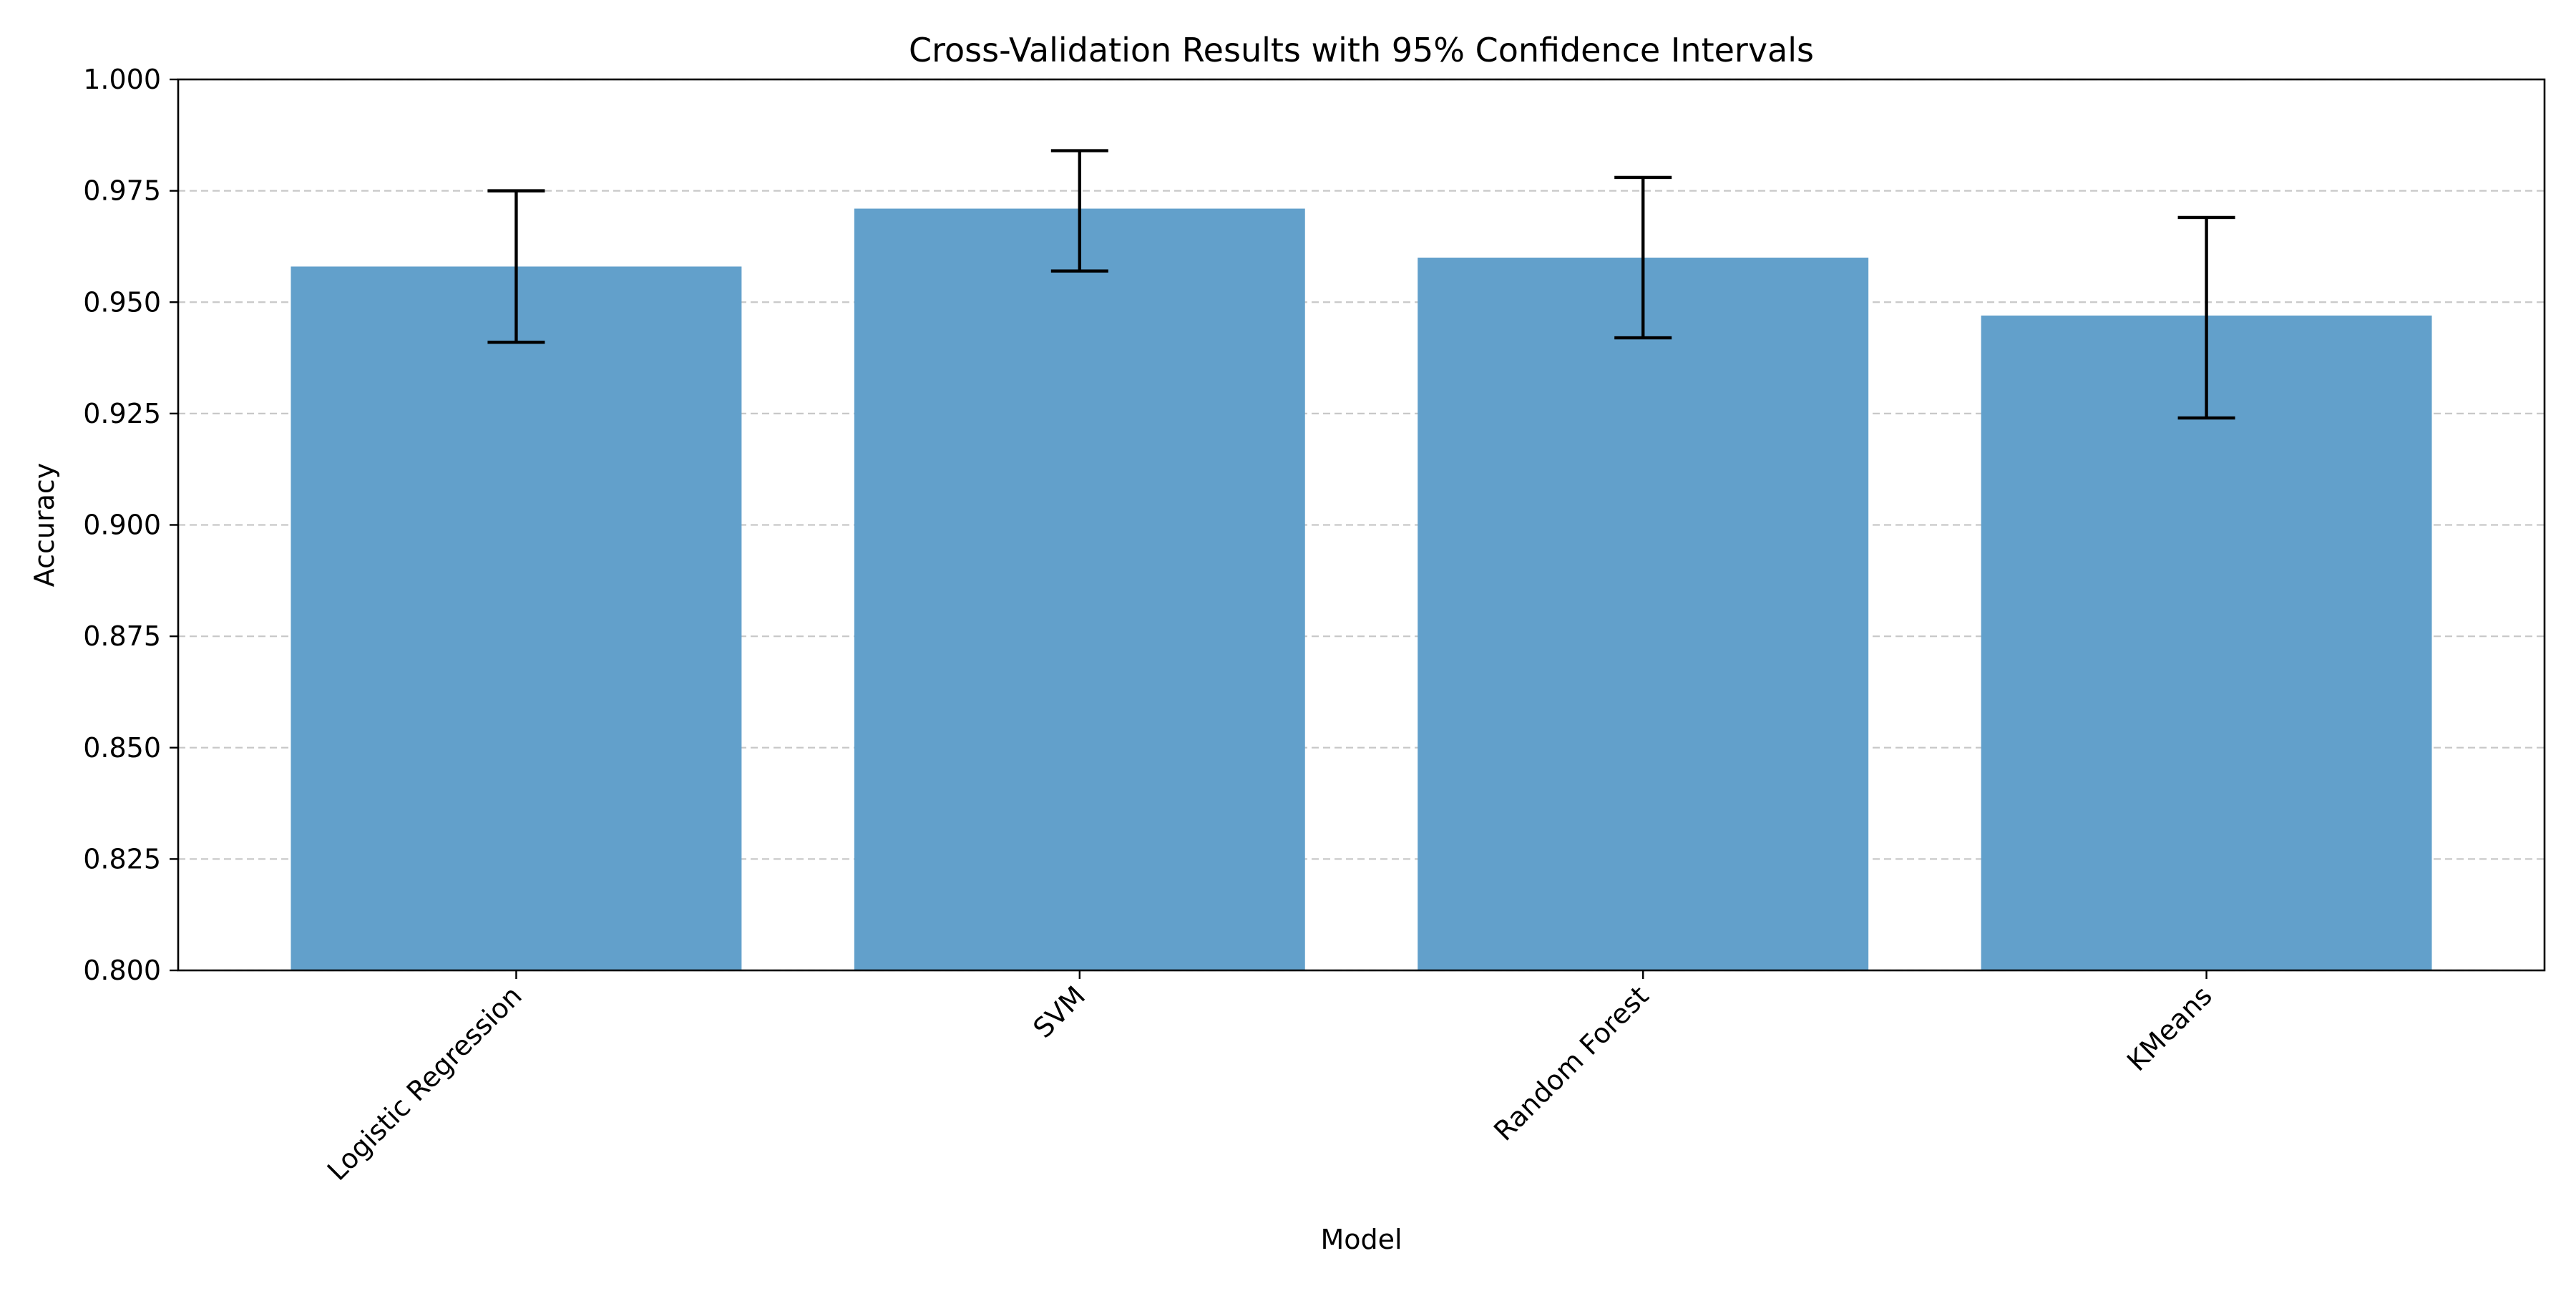 The width and height of the screenshot is (2576, 1291). Describe the element at coordinates (1361, 284) in the screenshot. I see `error-bar-layer` at that location.